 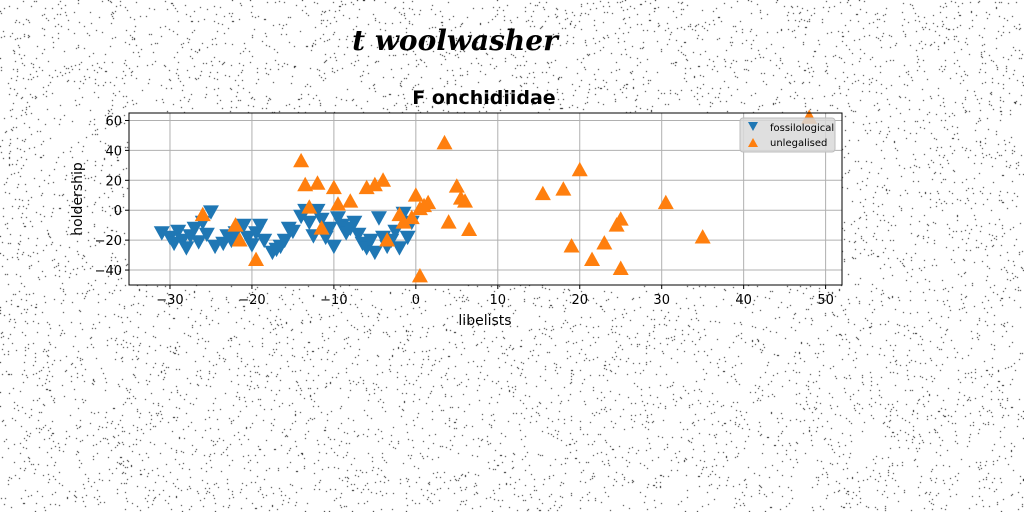 What do you see at coordinates (579, 300) in the screenshot?
I see `x-tick-label: 20` at bounding box center [579, 300].